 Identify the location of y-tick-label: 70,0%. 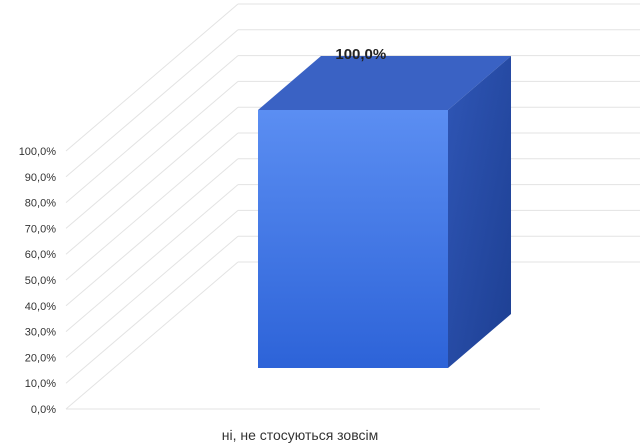
(40, 229).